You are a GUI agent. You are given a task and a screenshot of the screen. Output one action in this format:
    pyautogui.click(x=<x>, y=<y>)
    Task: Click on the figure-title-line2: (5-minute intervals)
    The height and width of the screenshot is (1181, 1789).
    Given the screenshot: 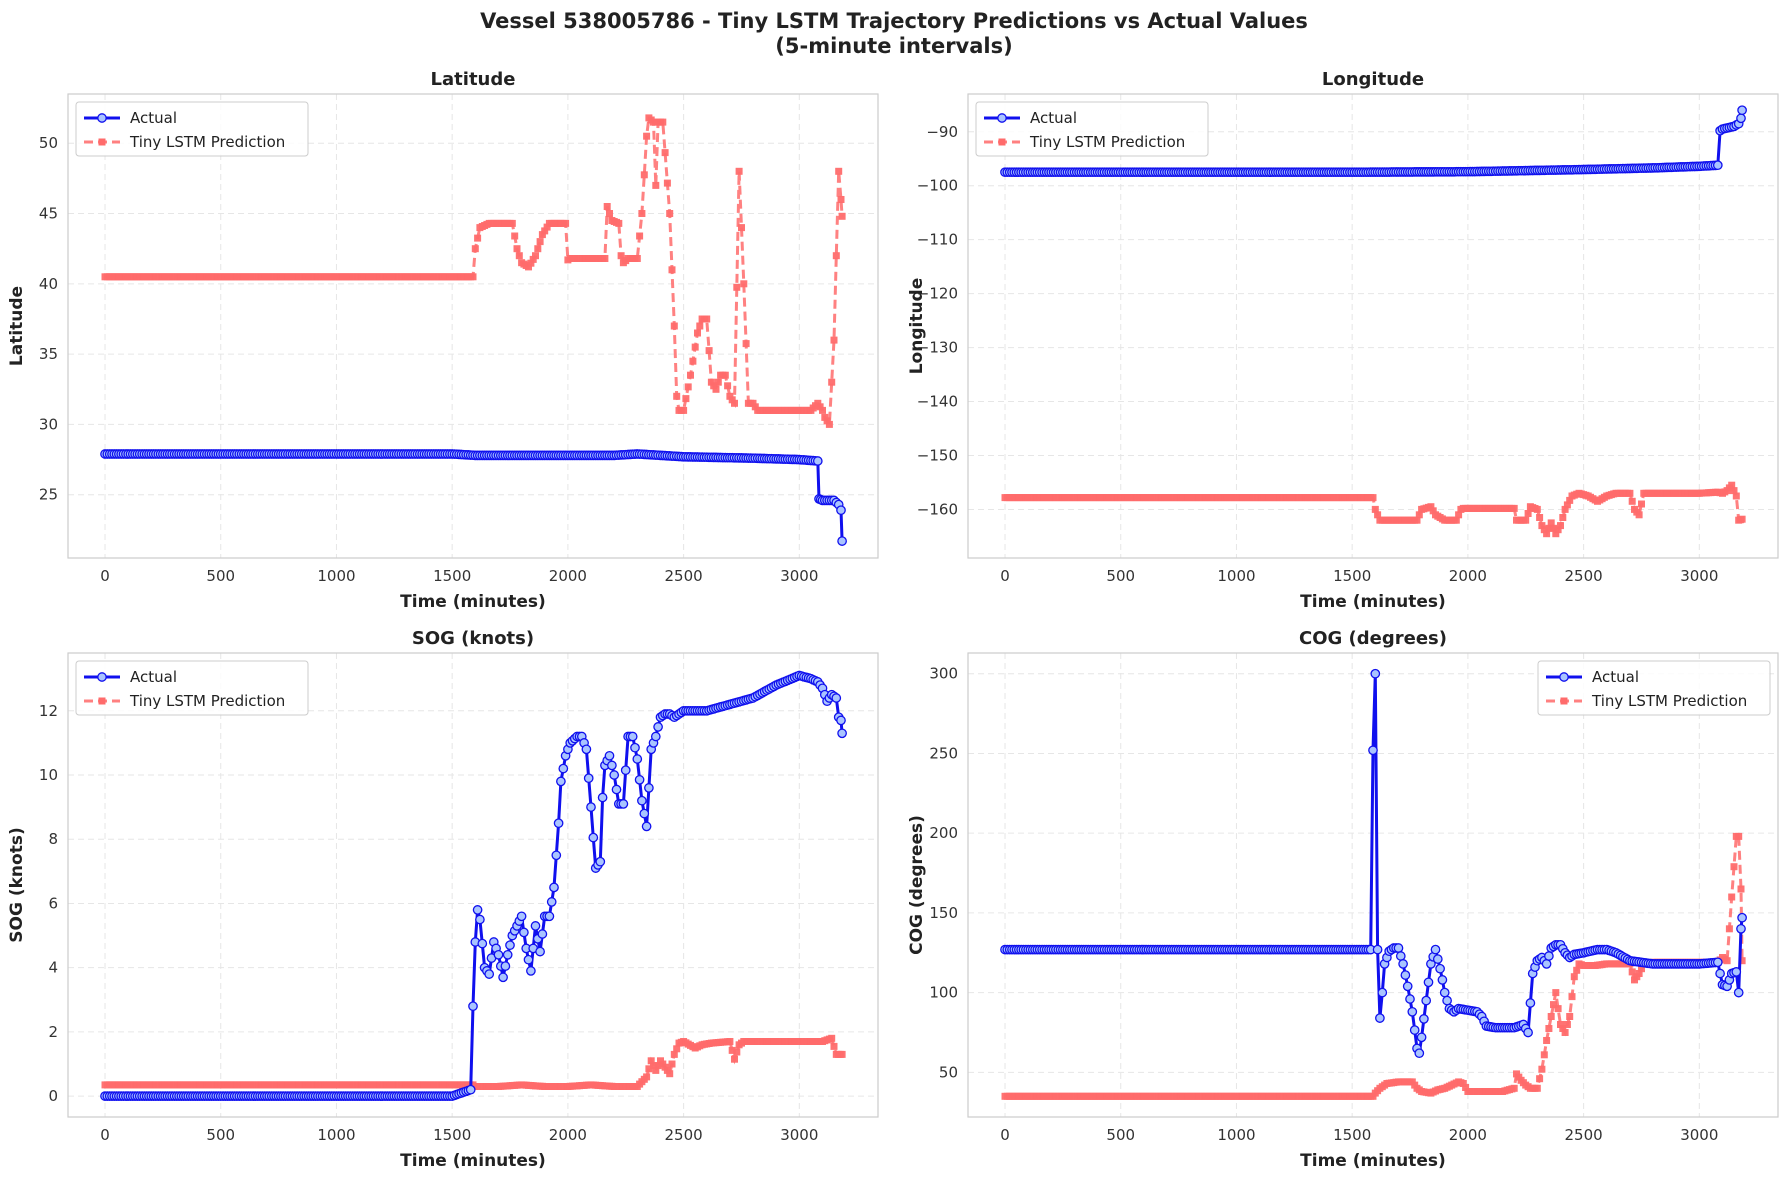 What is the action you would take?
    pyautogui.click(x=893, y=46)
    